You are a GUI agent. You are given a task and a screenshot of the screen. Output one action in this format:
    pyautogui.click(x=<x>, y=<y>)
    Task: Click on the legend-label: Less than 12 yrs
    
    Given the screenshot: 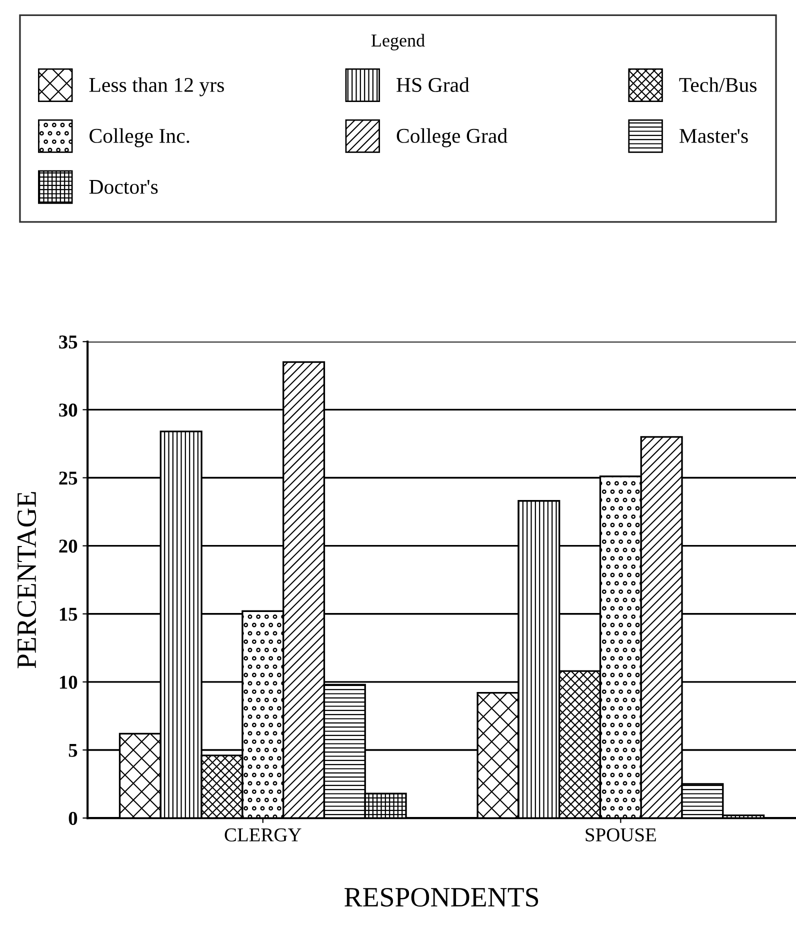 What is the action you would take?
    pyautogui.click(x=156, y=86)
    